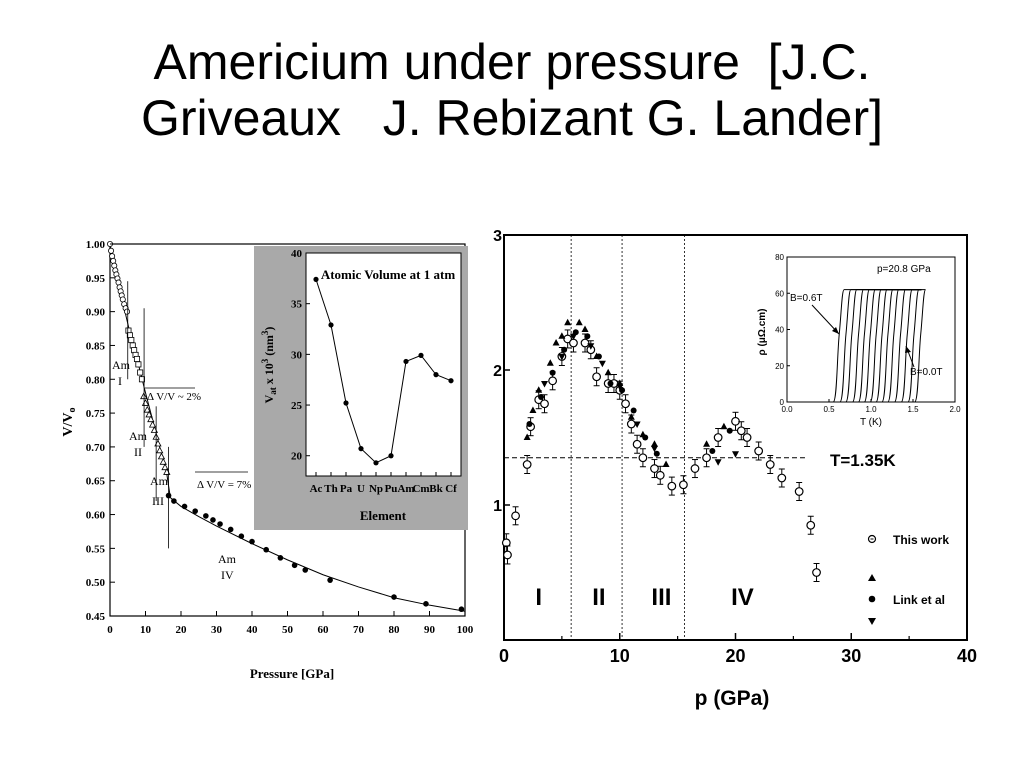 This screenshot has height=768, width=1024. I want to click on atomic-volume-xlabel: Element, so click(383, 515).